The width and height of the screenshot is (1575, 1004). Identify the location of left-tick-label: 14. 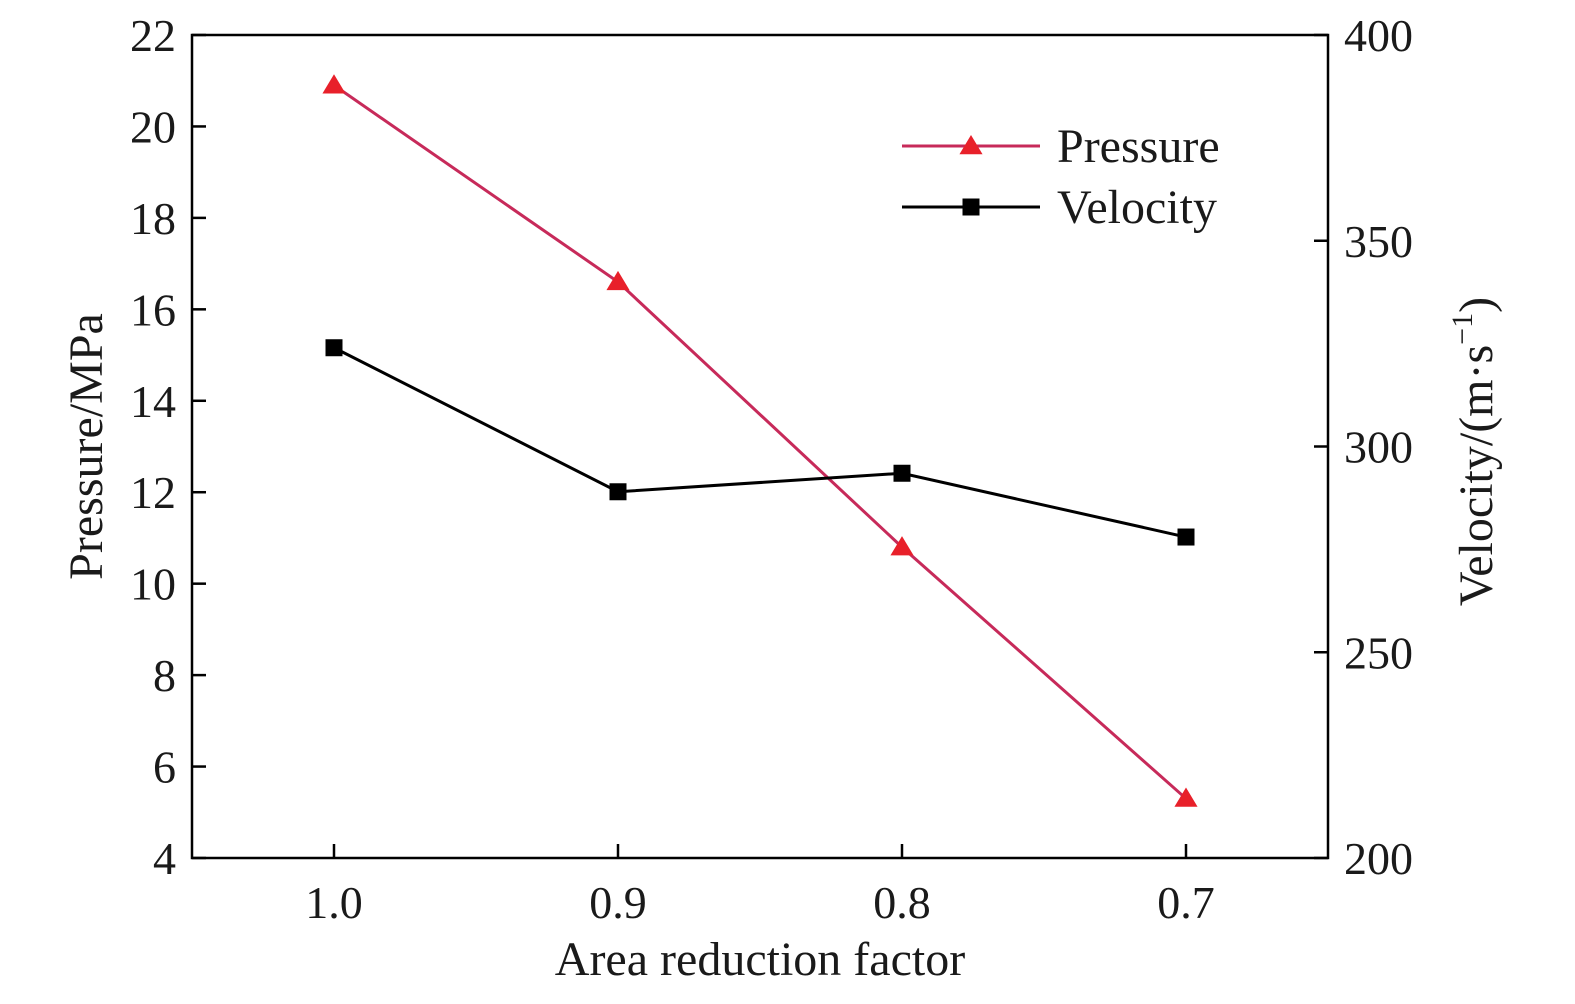
(153, 401).